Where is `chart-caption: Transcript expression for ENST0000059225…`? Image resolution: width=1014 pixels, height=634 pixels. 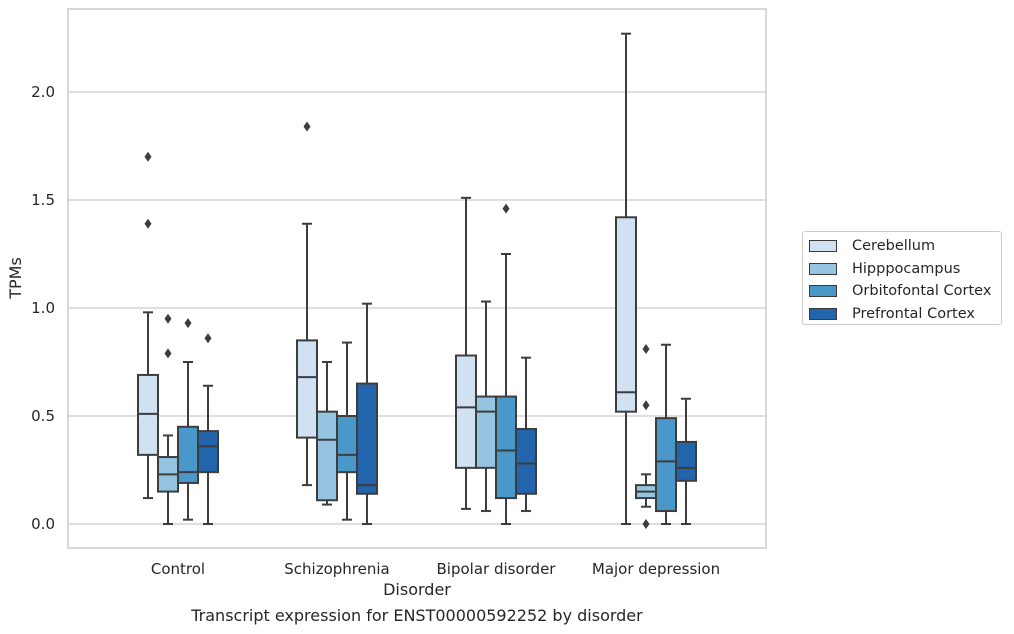
chart-caption: Transcript expression for ENST0000059225… is located at coordinates (417, 615).